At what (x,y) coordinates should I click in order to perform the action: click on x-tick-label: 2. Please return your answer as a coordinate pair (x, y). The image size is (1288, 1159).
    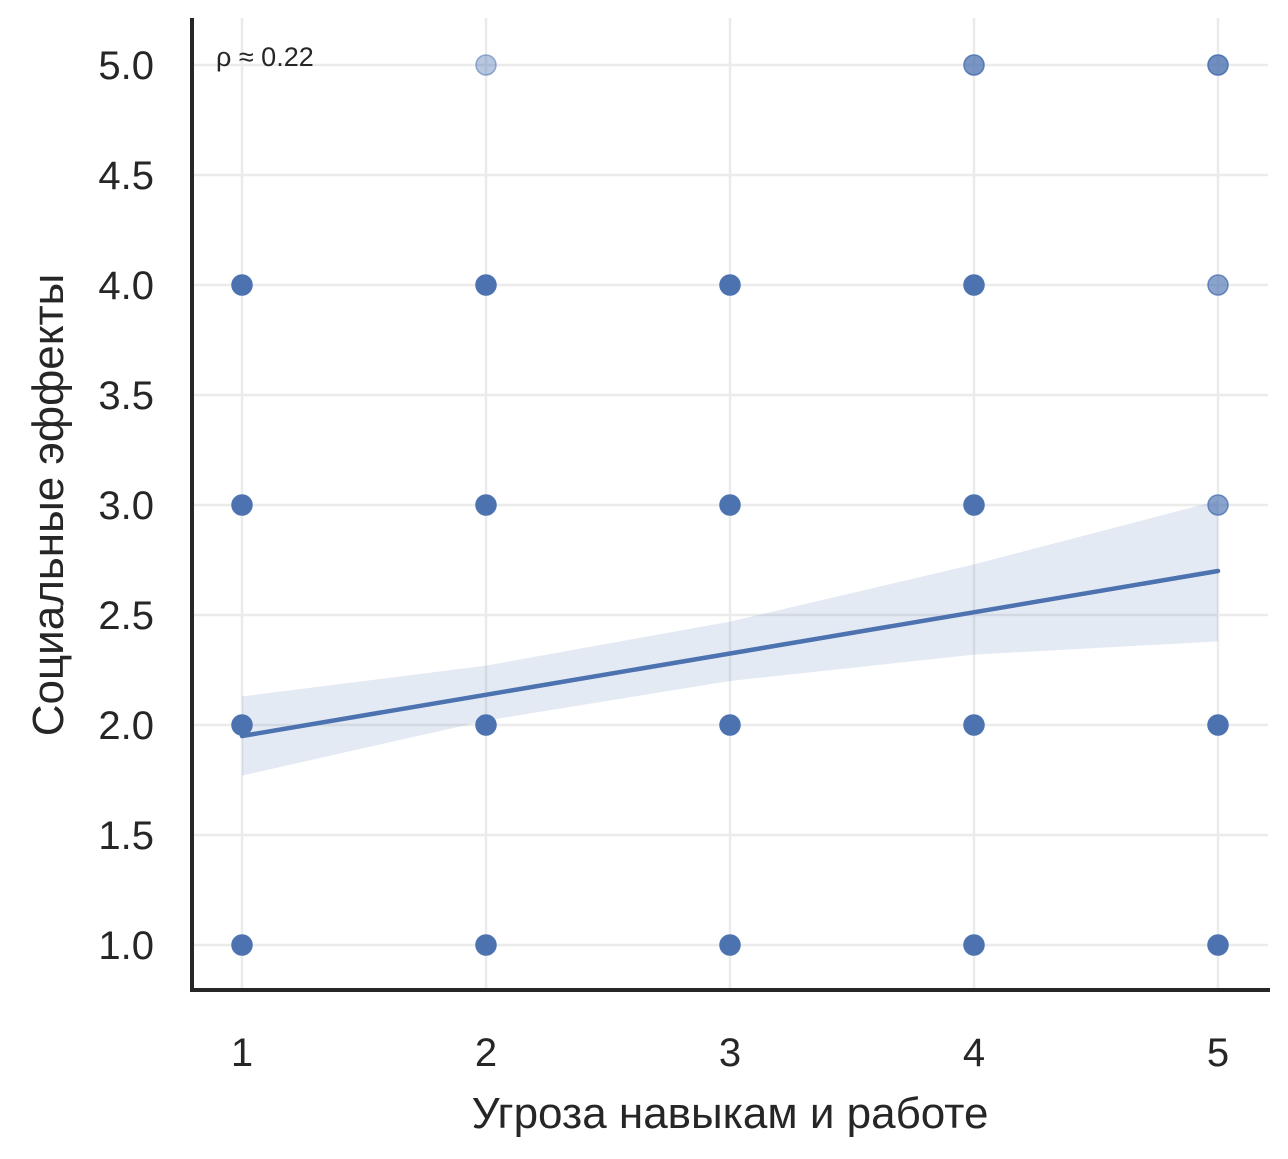
    Looking at the image, I should click on (486, 1053).